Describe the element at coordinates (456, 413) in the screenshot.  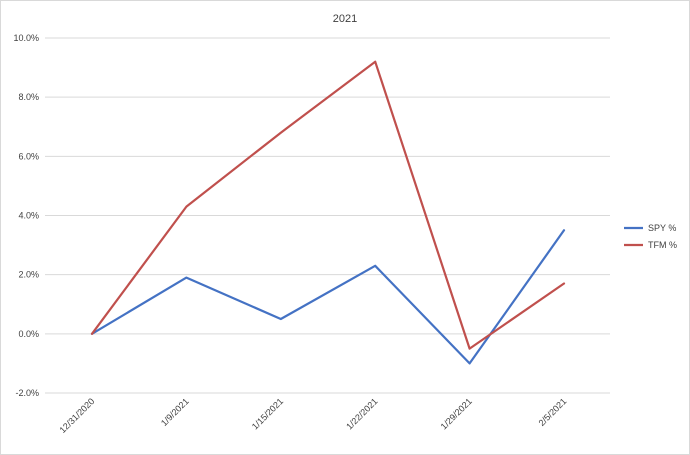
I see `x-tick-label: 1/29/2021` at that location.